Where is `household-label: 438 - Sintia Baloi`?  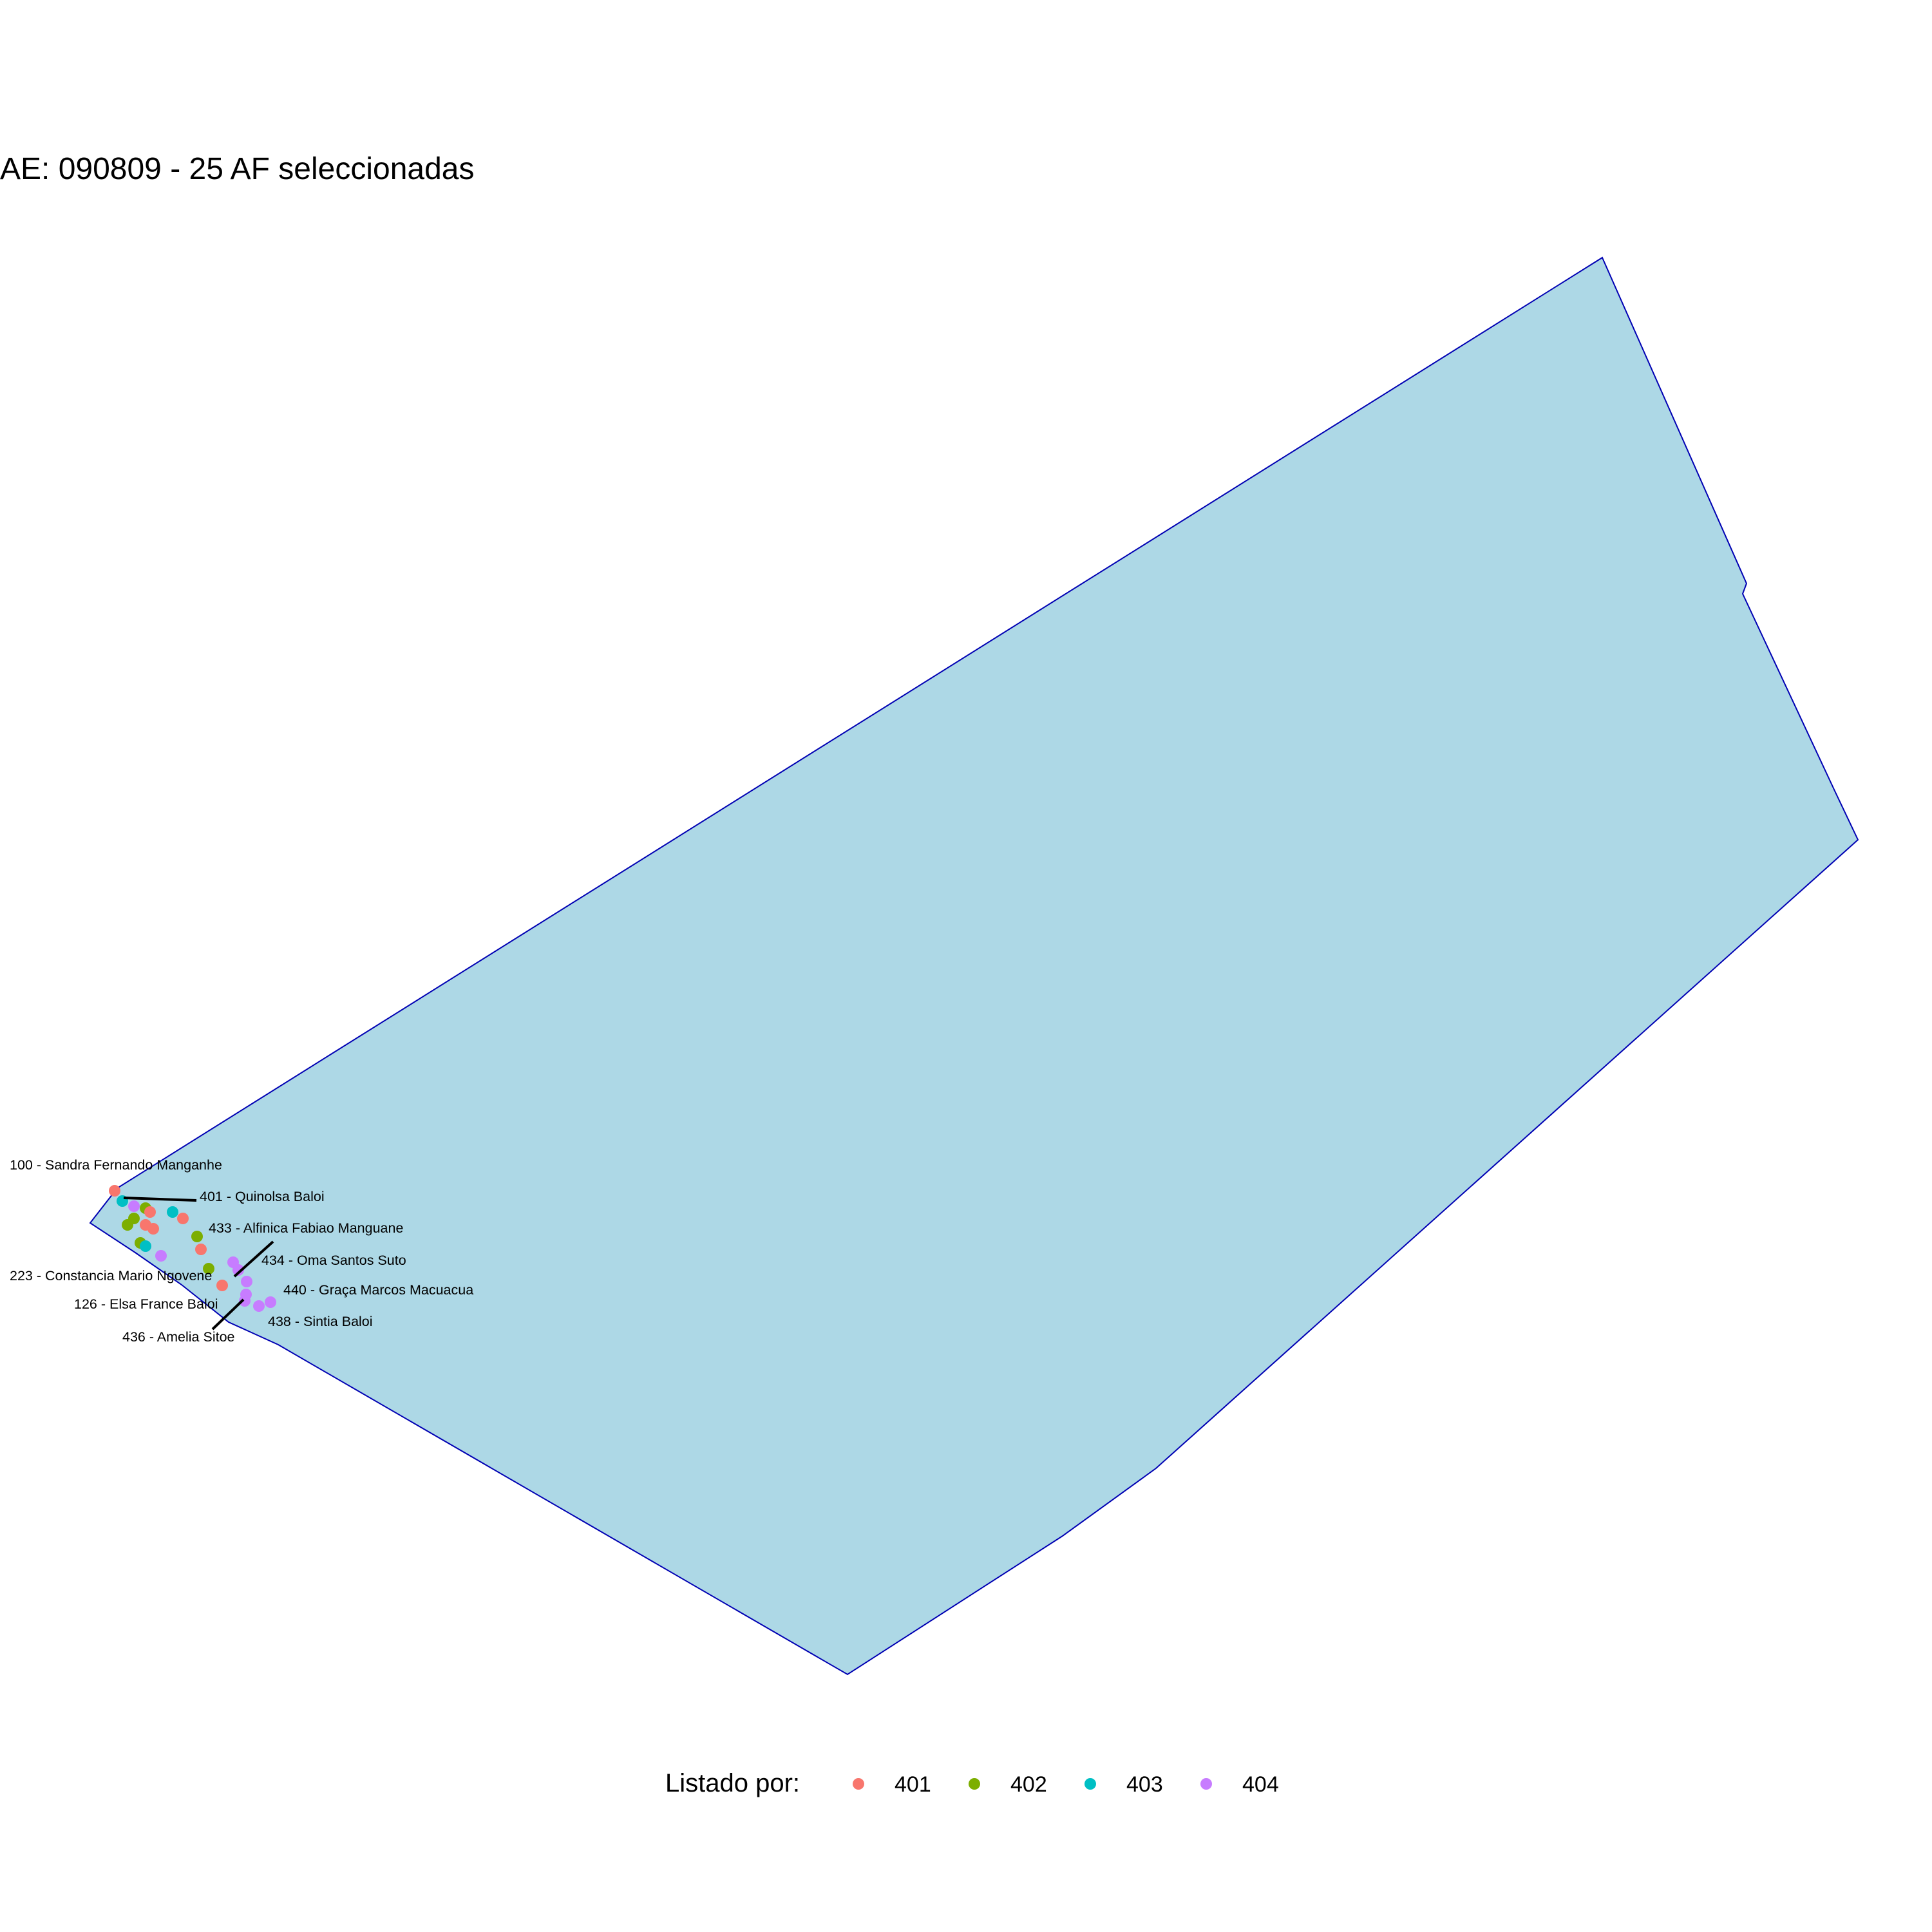
household-label: 438 - Sintia Baloi is located at coordinates (320, 1321).